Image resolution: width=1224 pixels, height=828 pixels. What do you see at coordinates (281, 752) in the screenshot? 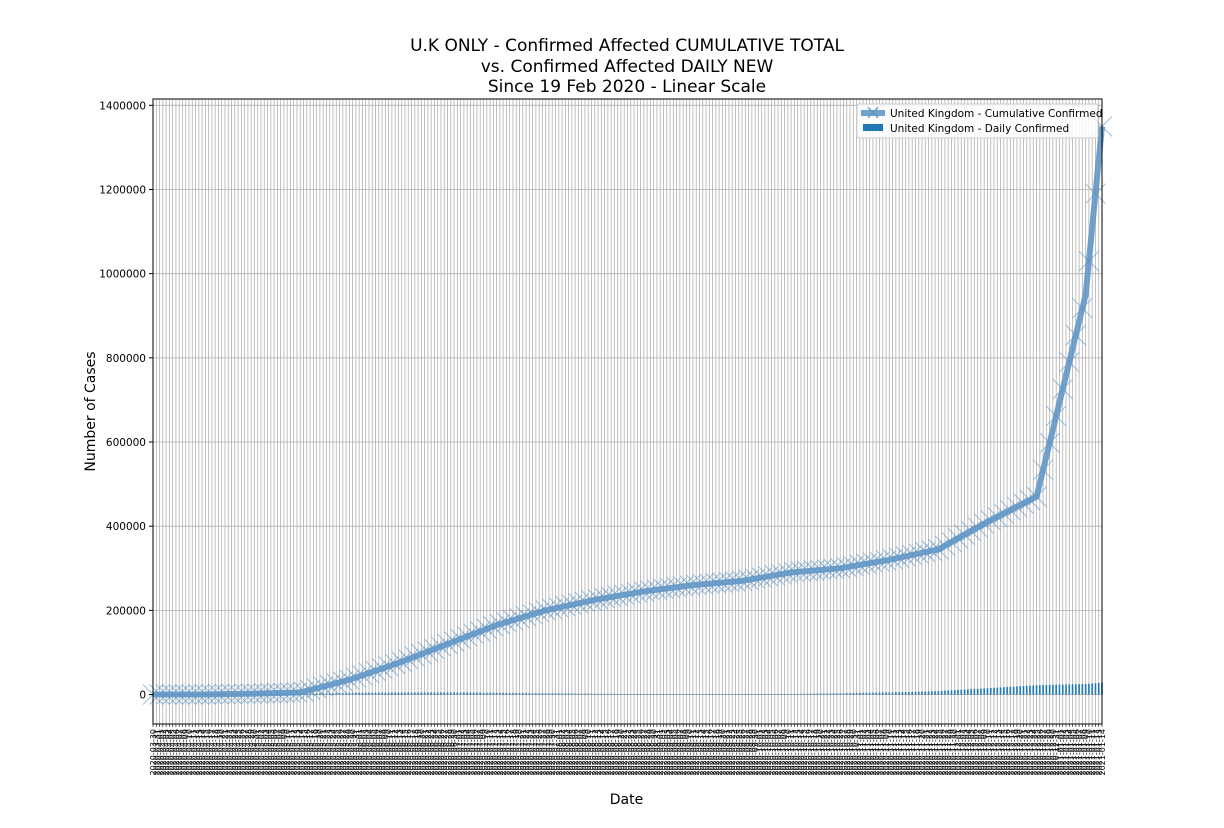
I see `x-tick-label: 2020-05-08` at bounding box center [281, 752].